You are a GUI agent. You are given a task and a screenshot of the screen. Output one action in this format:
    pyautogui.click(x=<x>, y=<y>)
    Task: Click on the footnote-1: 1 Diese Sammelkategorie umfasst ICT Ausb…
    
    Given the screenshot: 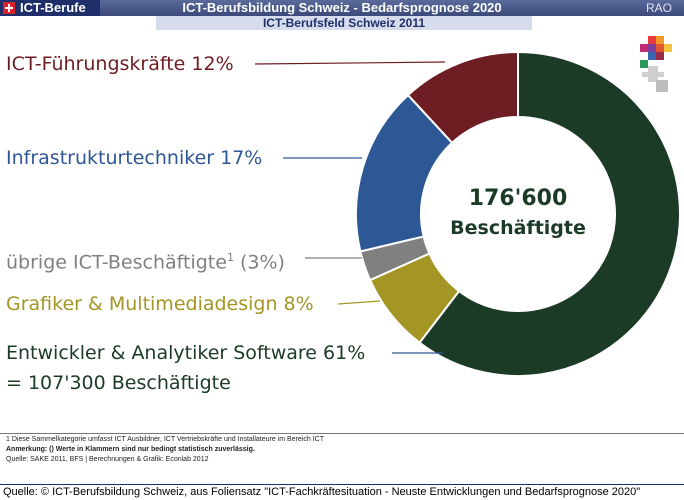 What is the action you would take?
    pyautogui.click(x=165, y=439)
    